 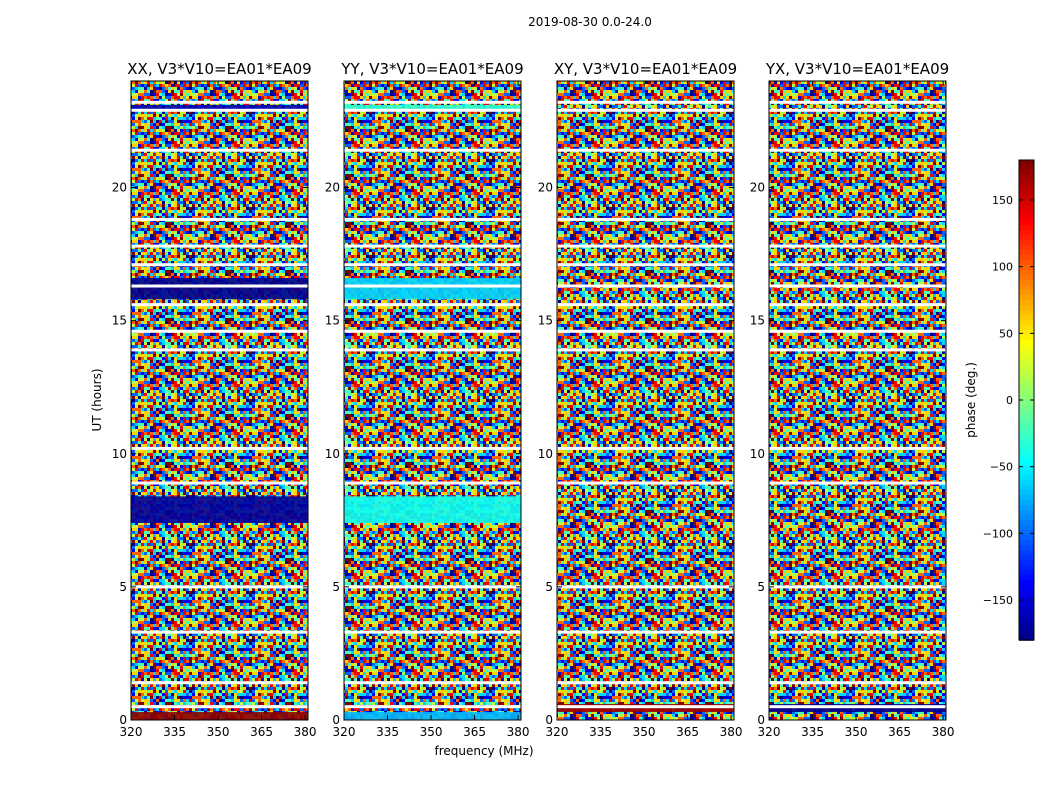 I want to click on x-axis-label: frequency (MHz), so click(x=483, y=751).